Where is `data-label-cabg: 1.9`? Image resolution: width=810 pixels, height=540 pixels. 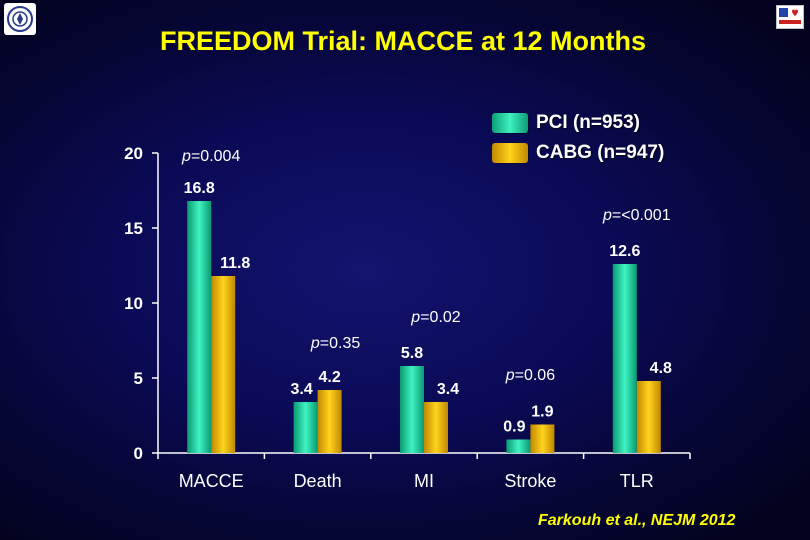 data-label-cabg: 1.9 is located at coordinates (542, 412).